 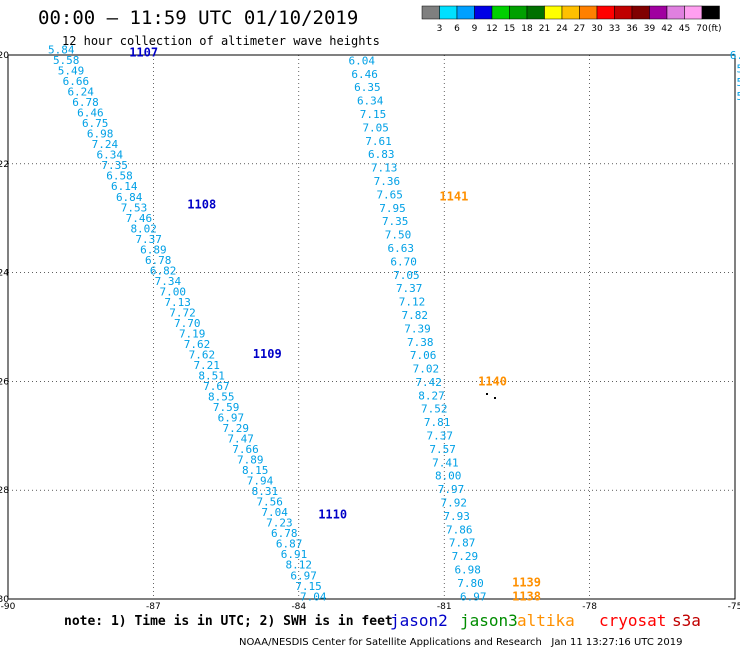 What do you see at coordinates (527, 29) in the screenshot?
I see `legend-label: 18` at bounding box center [527, 29].